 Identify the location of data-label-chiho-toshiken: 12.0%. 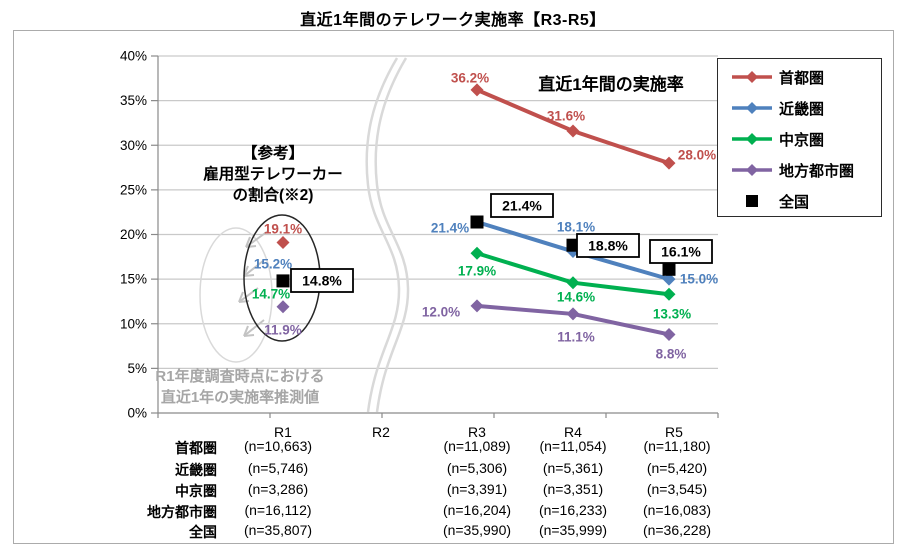
(441, 312).